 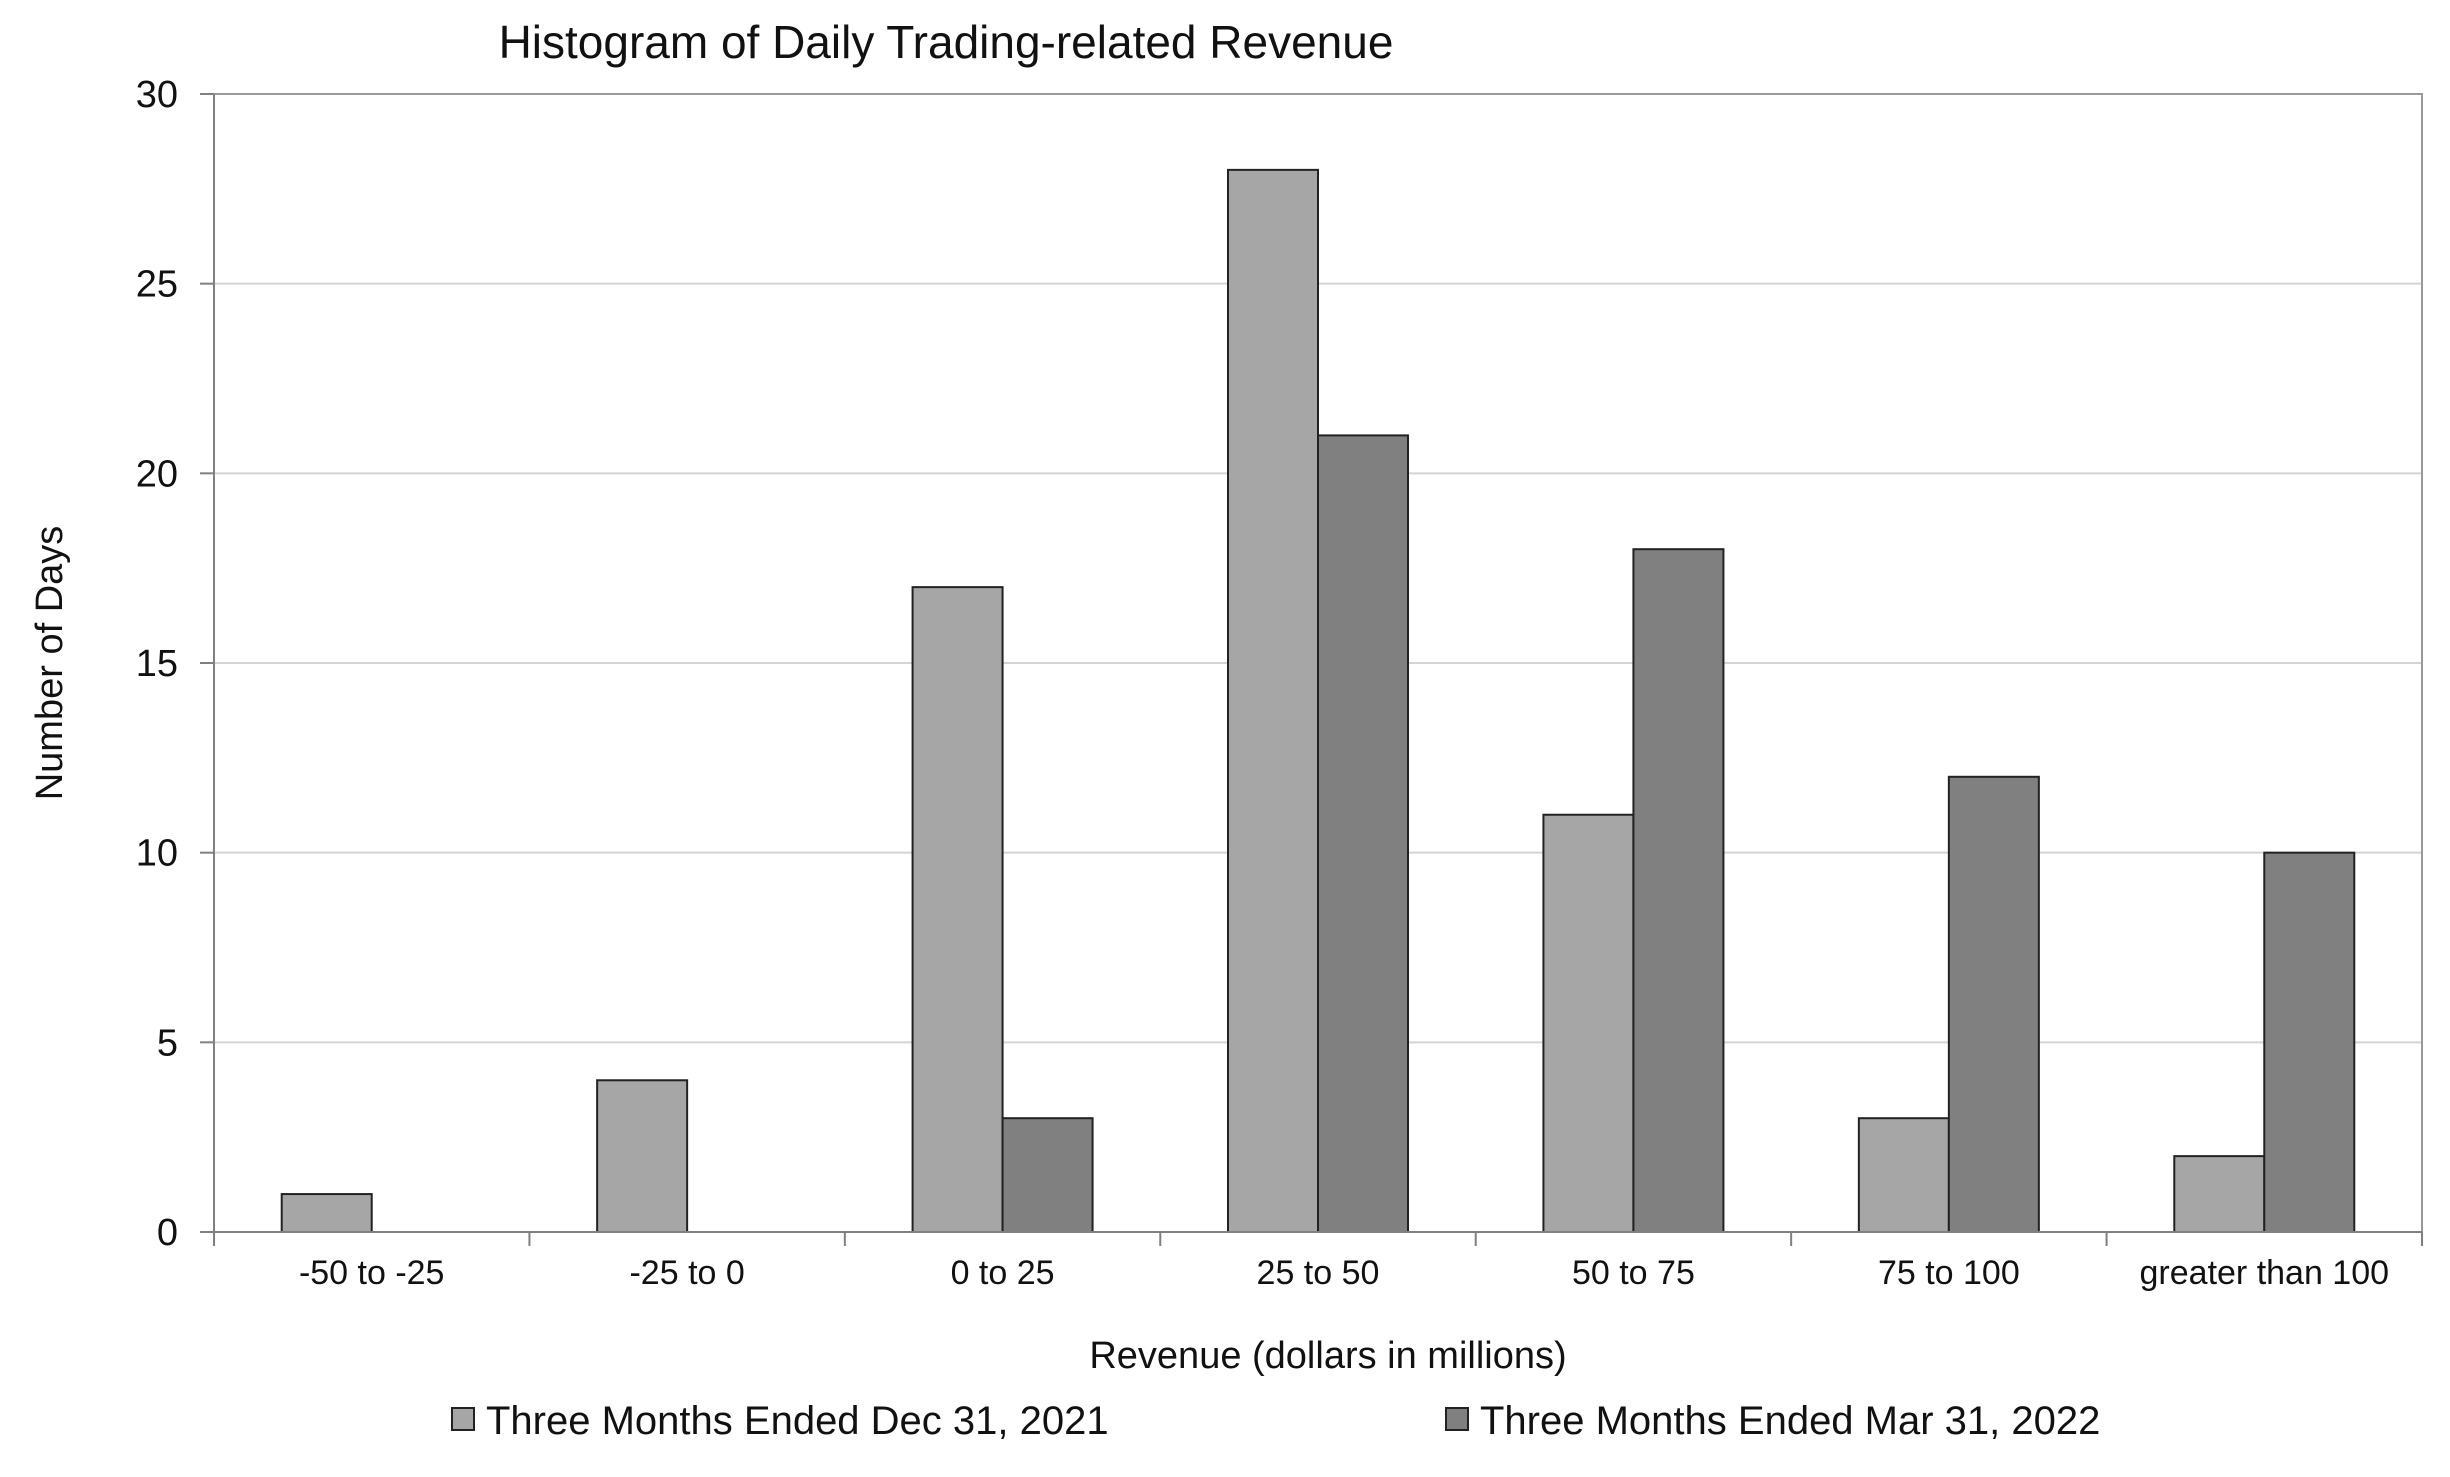 I want to click on y-tick-label: 20, so click(x=157, y=474).